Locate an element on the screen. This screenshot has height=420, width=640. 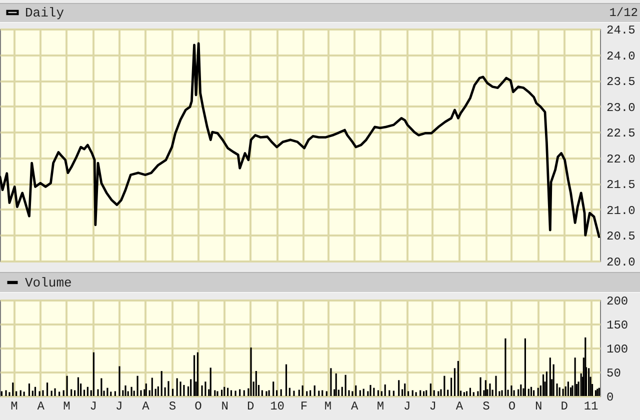
y-tick-label: 100 is located at coordinates (617, 349).